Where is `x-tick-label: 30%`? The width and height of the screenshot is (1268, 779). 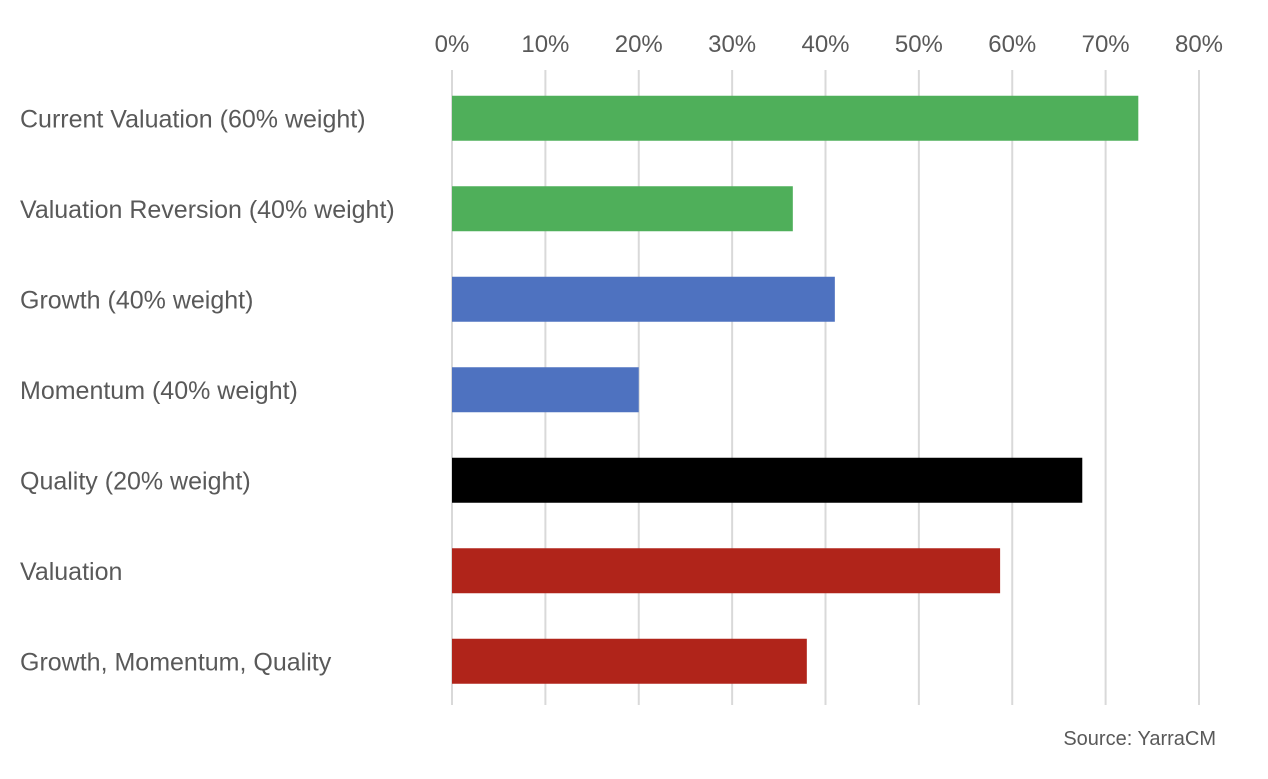
x-tick-label: 30% is located at coordinates (732, 44).